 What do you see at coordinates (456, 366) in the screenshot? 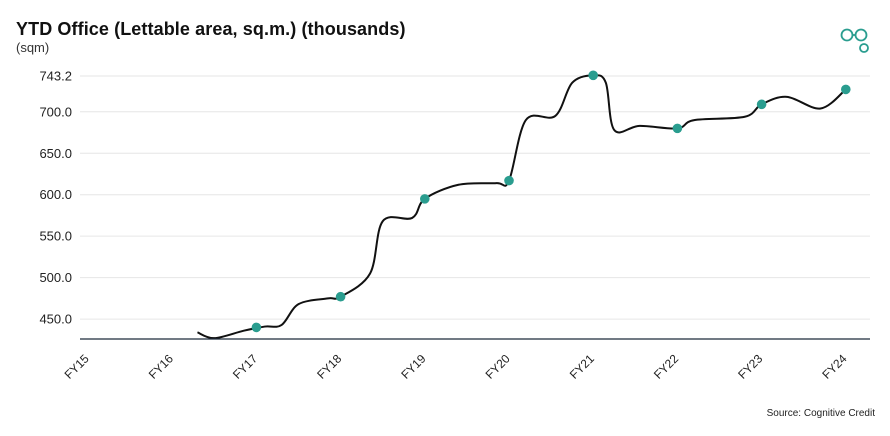
I see `x-axis-ticks: FY15 FY16 FY17 FY18 FY19 FY20 FY21 FY22 FY23 FY24` at bounding box center [456, 366].